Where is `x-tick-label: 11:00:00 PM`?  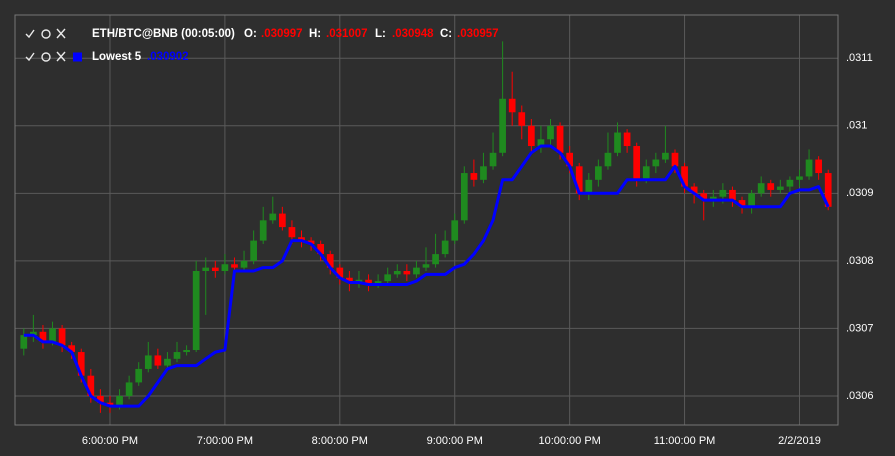
x-tick-label: 11:00:00 PM is located at coordinates (685, 441).